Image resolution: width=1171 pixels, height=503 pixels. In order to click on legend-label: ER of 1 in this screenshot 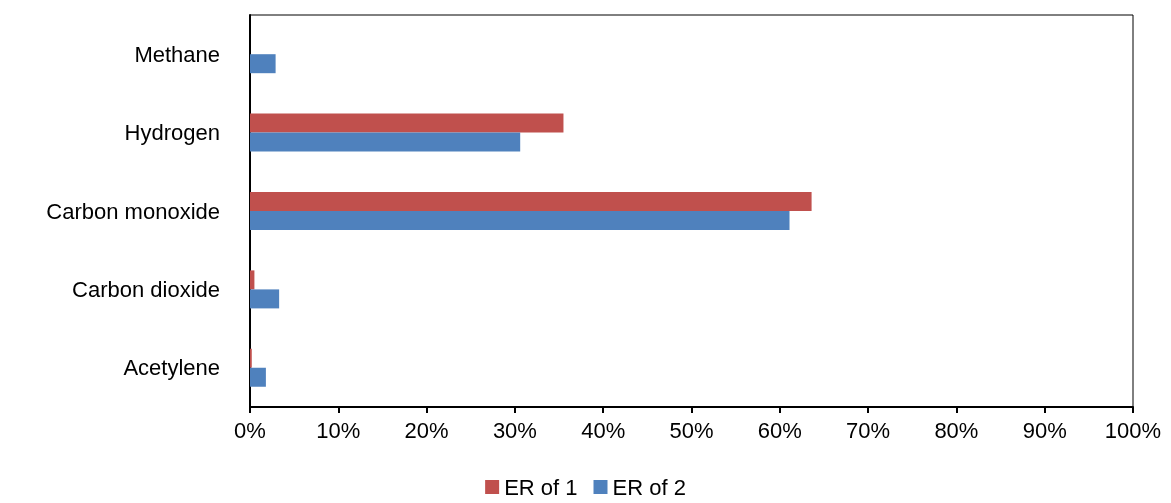, I will do `click(541, 487)`.